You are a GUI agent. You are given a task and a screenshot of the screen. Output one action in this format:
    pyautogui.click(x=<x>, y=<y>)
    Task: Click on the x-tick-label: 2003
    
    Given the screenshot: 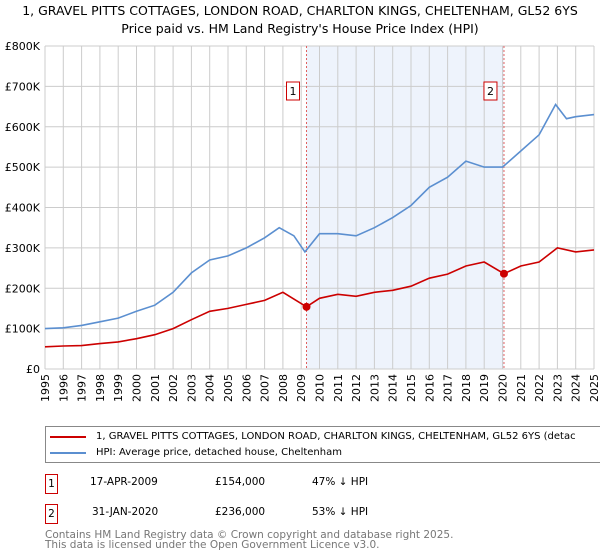 What is the action you would take?
    pyautogui.click(x=191, y=388)
    